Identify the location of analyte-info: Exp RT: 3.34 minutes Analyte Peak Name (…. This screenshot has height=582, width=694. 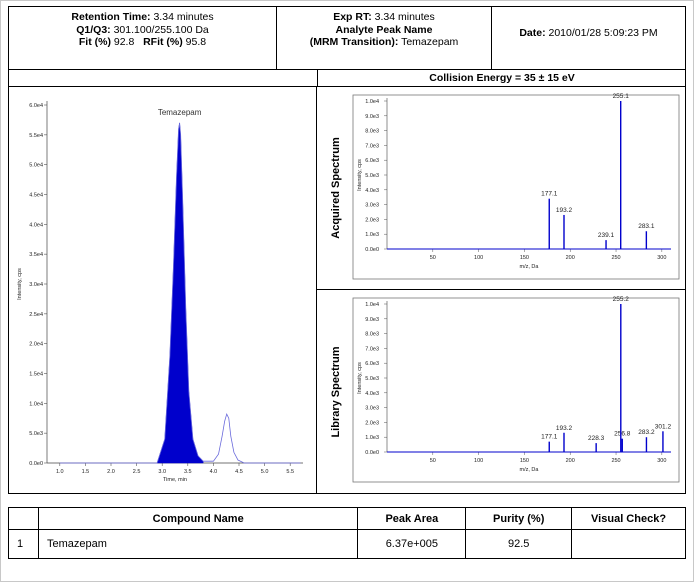
(384, 38).